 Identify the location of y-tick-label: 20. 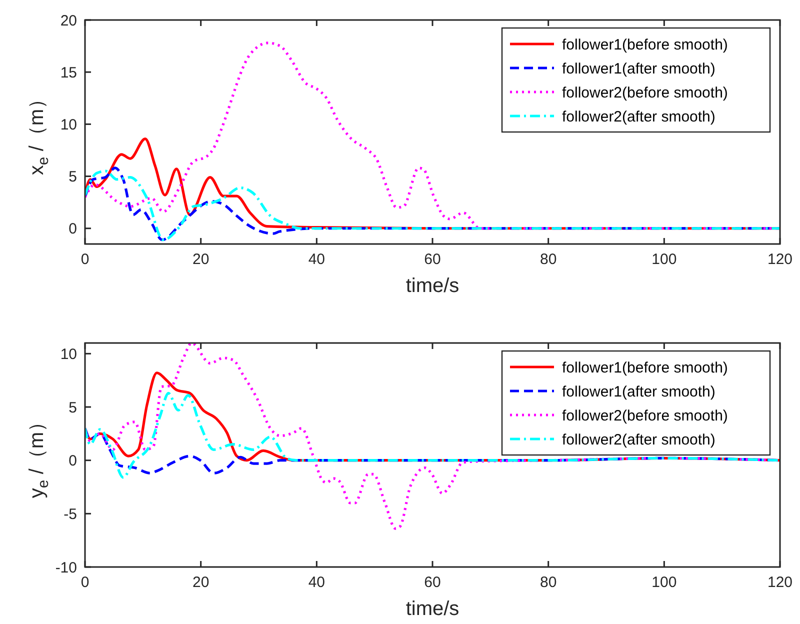
(68, 21).